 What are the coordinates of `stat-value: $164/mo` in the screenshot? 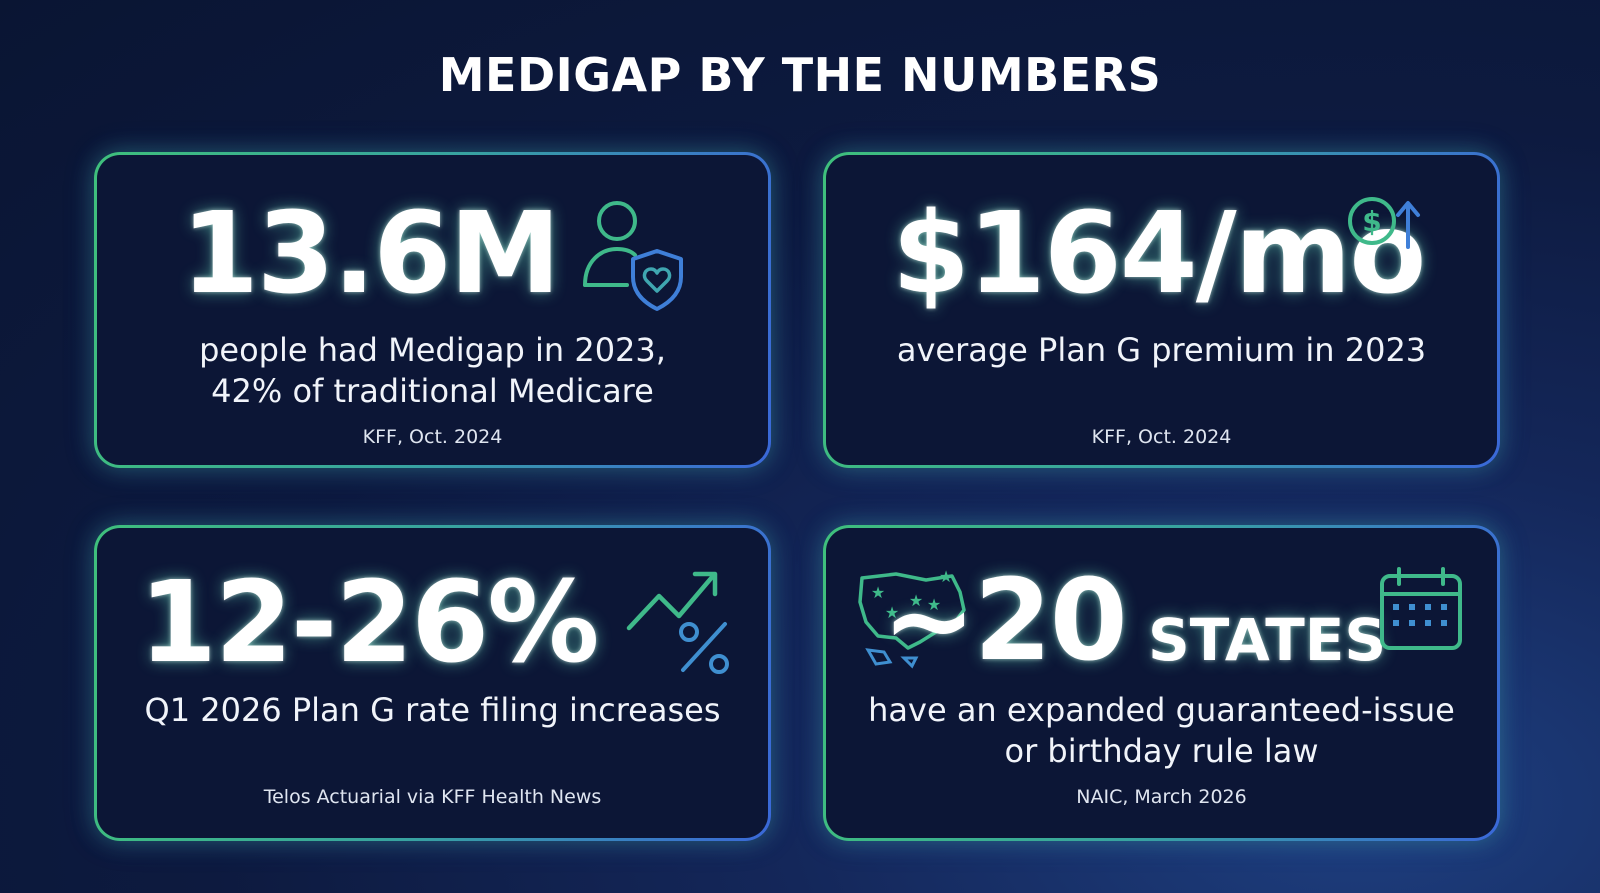 It's located at (1159, 254).